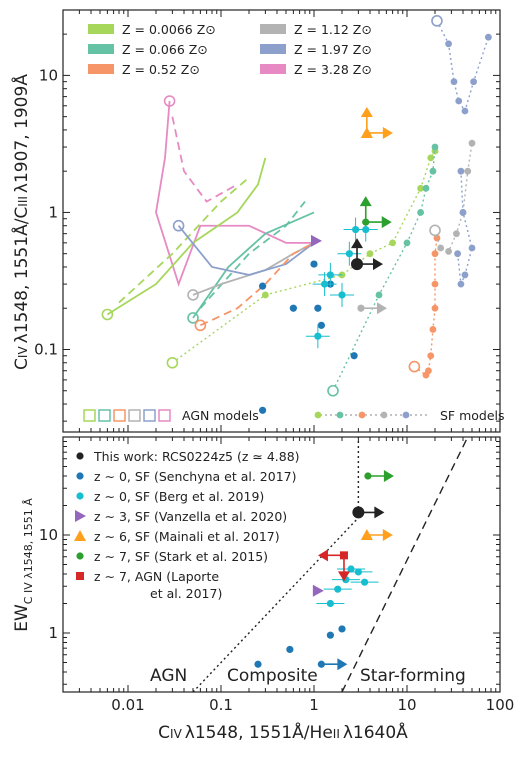 This screenshot has width=520, height=758. I want to click on legend-label: Z = 1.97 Z⊙, so click(333, 49).